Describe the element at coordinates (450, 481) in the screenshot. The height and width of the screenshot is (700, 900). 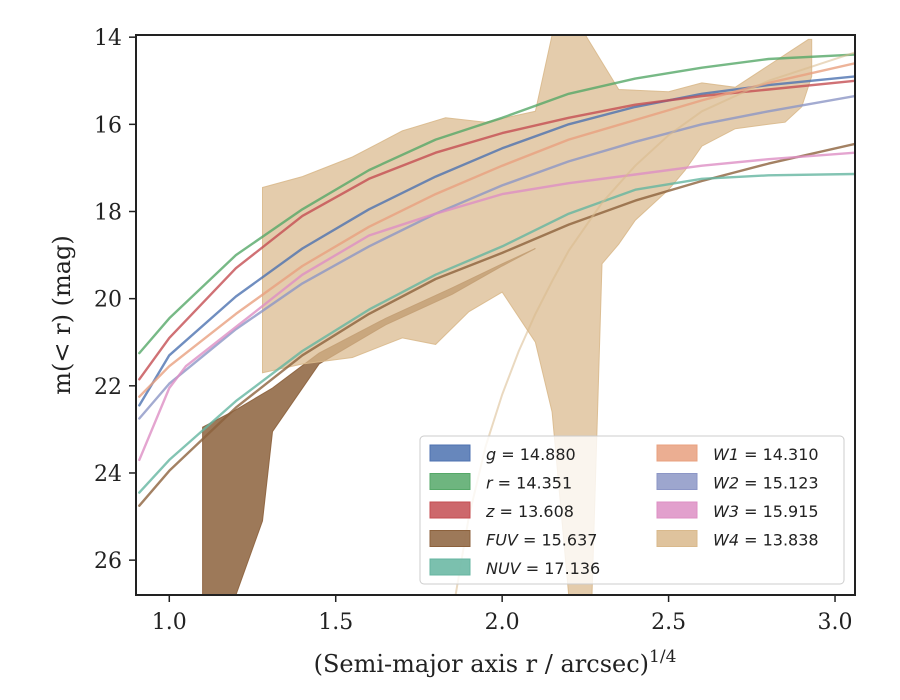
I see `legend-swatch-r` at that location.